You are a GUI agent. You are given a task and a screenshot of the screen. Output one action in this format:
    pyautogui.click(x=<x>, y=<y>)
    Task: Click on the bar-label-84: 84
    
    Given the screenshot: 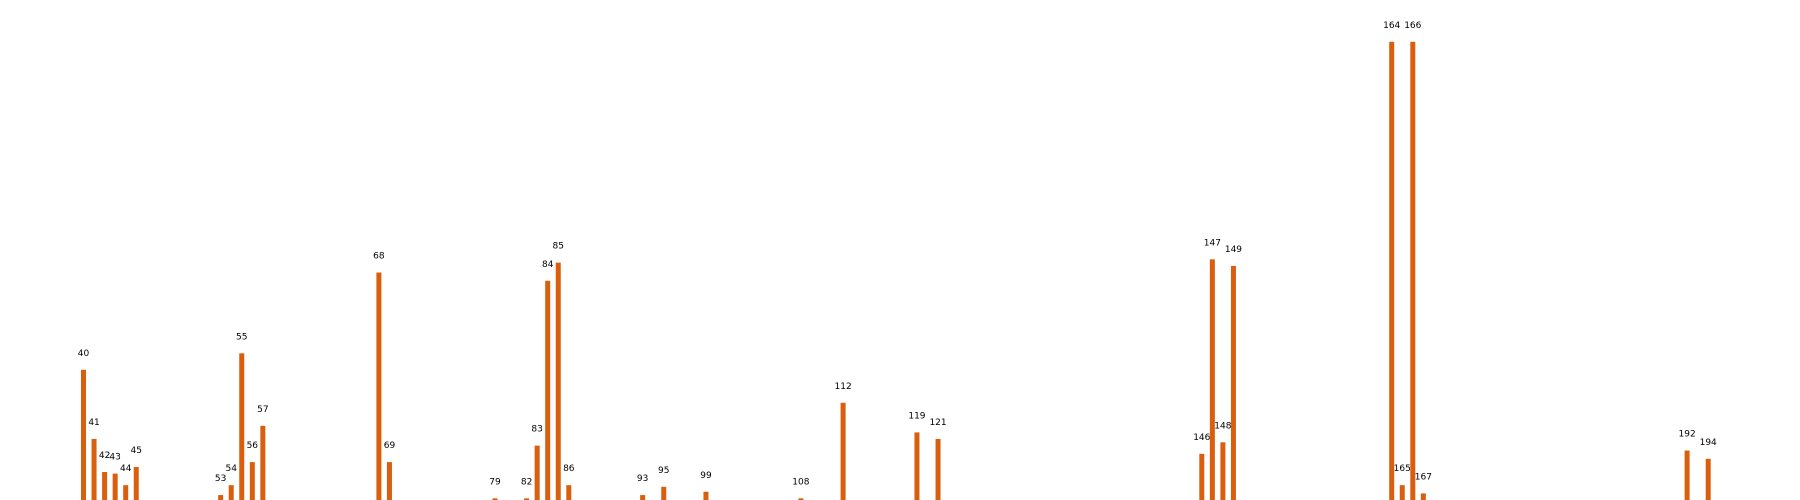 What is the action you would take?
    pyautogui.click(x=548, y=265)
    